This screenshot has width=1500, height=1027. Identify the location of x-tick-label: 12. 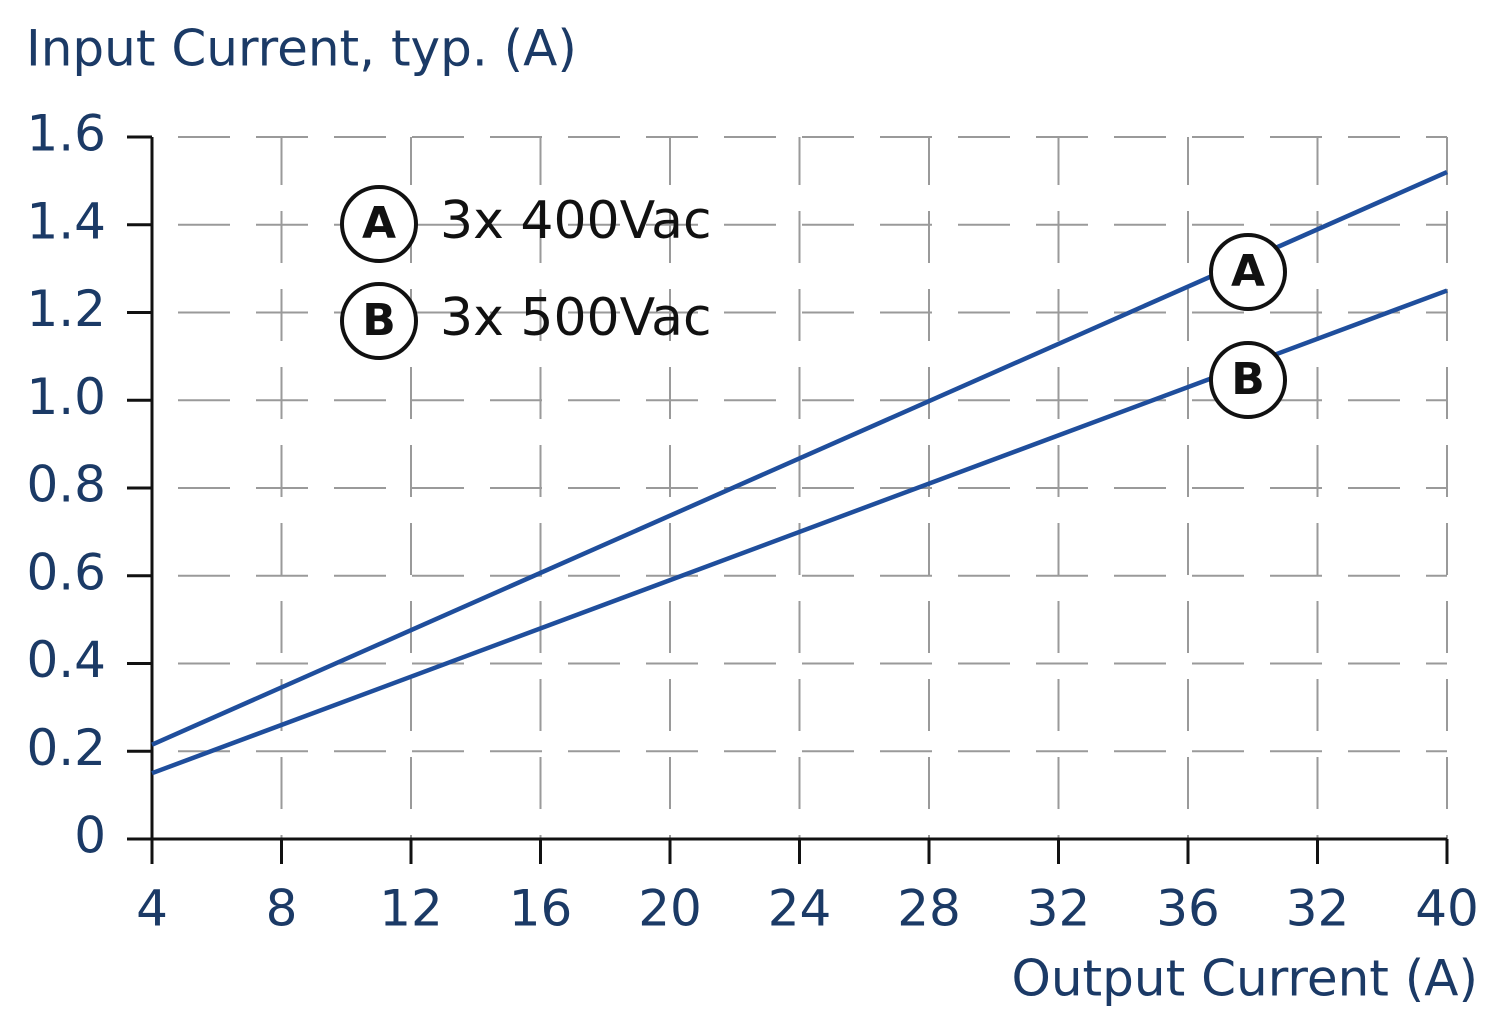
(411, 909).